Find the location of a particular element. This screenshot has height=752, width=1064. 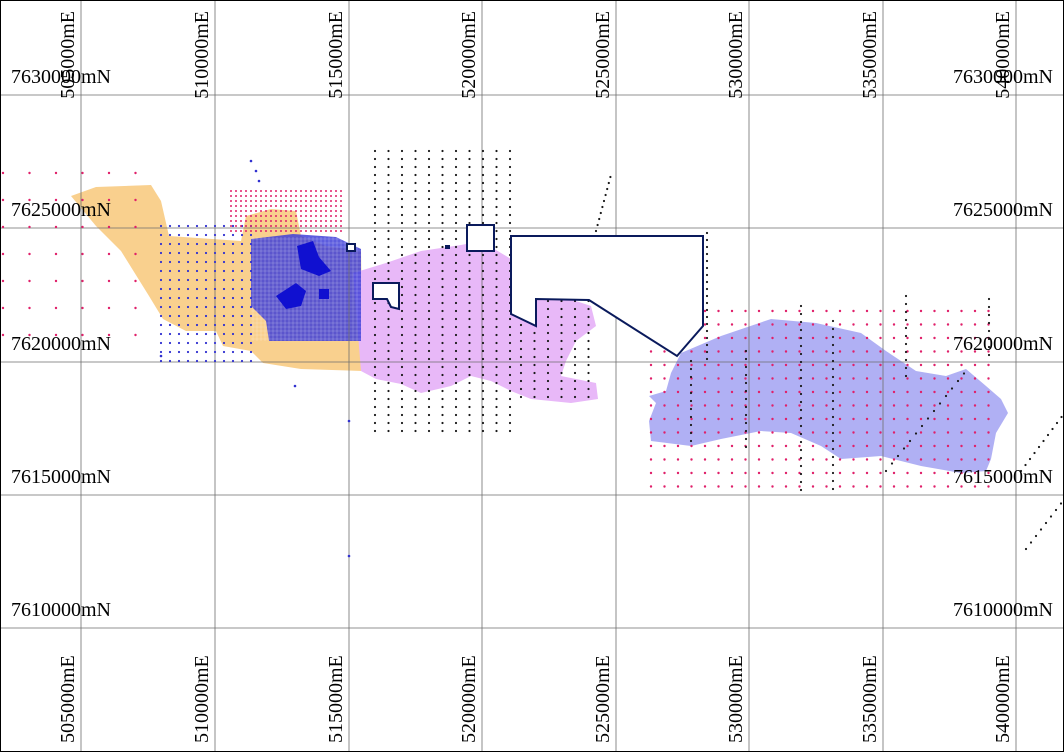

northing-label-left: 7620000mN is located at coordinates (61, 344).